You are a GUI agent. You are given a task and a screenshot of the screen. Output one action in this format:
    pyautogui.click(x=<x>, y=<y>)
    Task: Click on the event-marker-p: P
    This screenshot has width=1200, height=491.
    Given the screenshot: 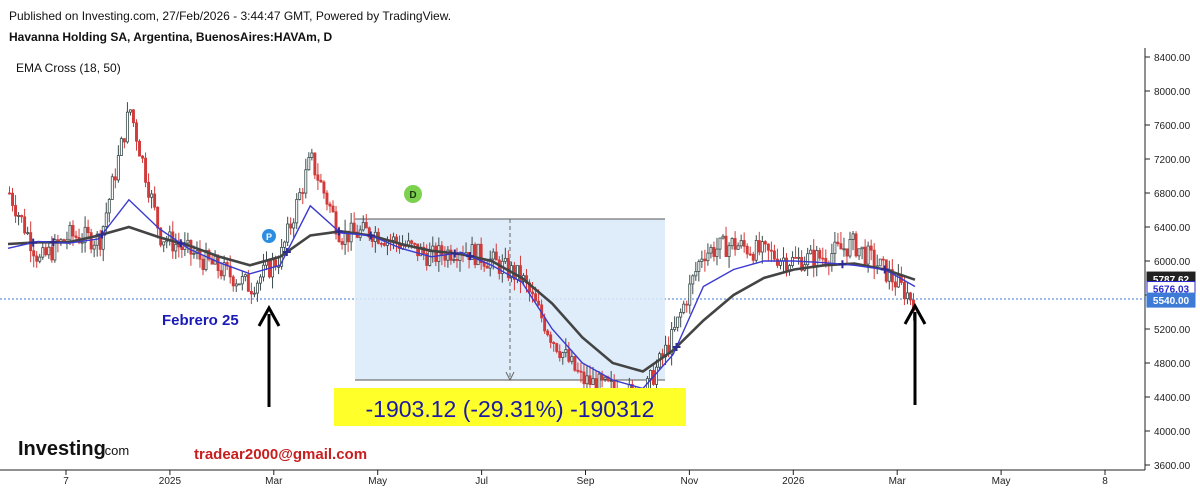 What is the action you would take?
    pyautogui.click(x=269, y=236)
    